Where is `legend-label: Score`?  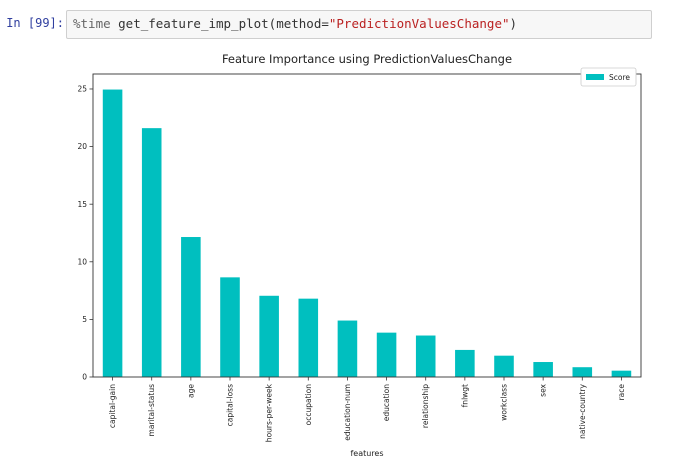
legend-label: Score is located at coordinates (619, 77).